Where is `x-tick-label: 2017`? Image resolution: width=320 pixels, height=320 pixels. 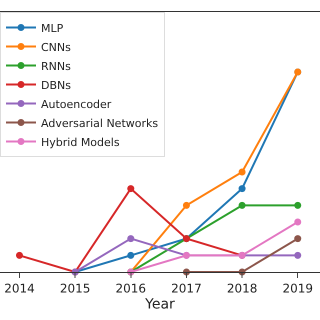 x-tick-label: 2017 is located at coordinates (186, 288).